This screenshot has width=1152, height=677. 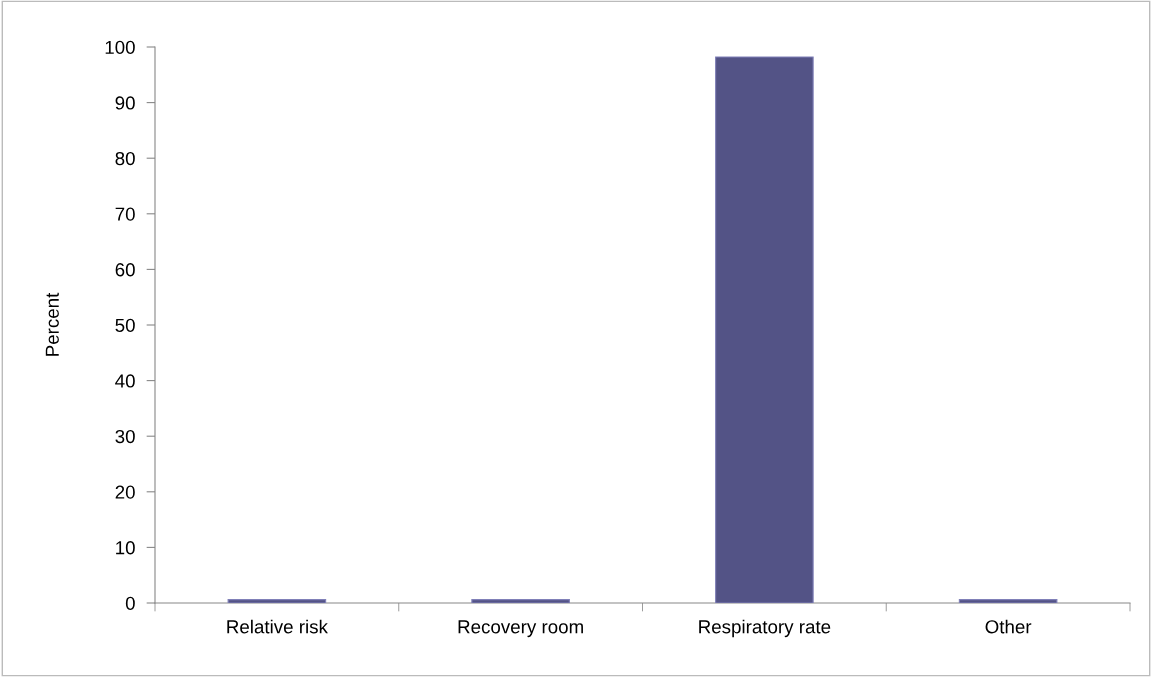 What do you see at coordinates (125, 158) in the screenshot?
I see `y-tick-label: 80` at bounding box center [125, 158].